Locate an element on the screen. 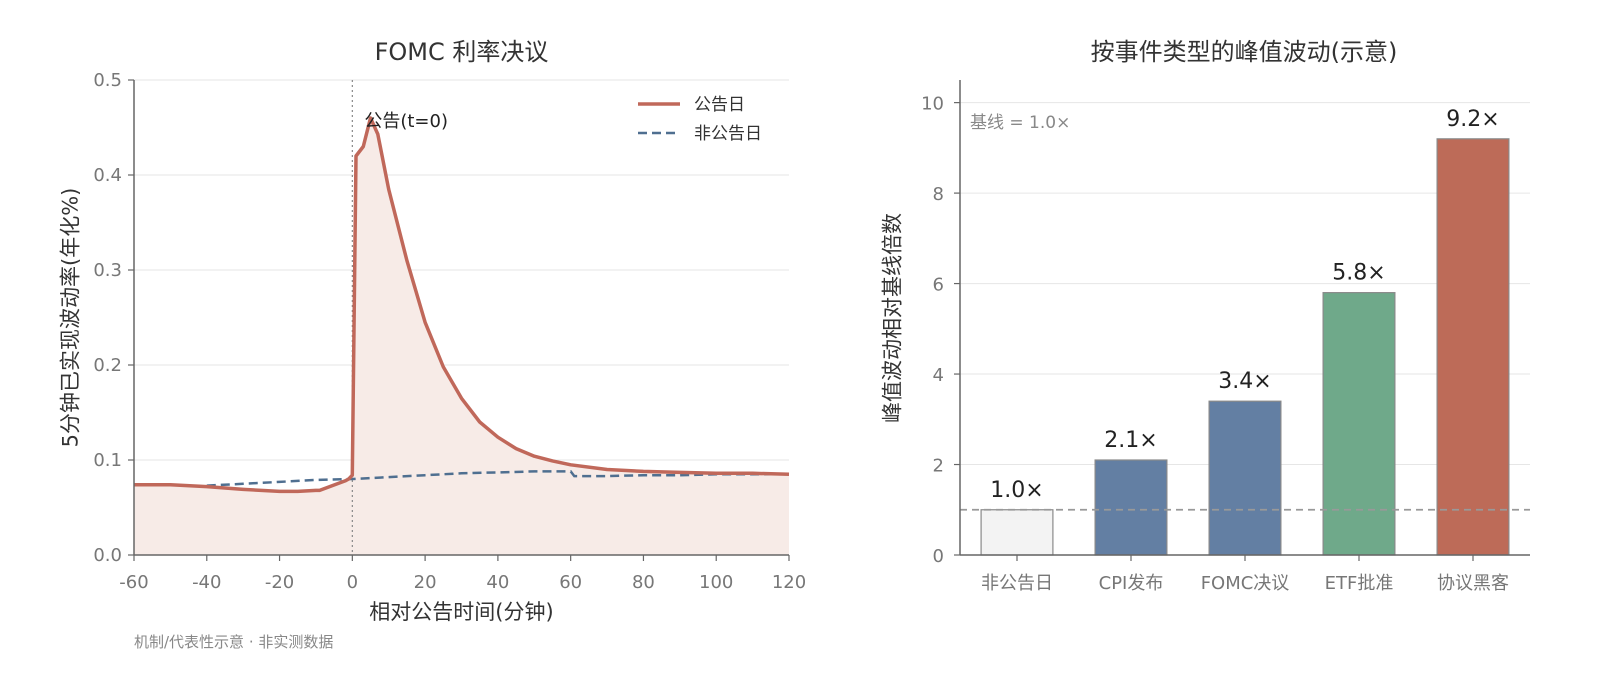  category-label: 协议黑客 is located at coordinates (1473, 583).